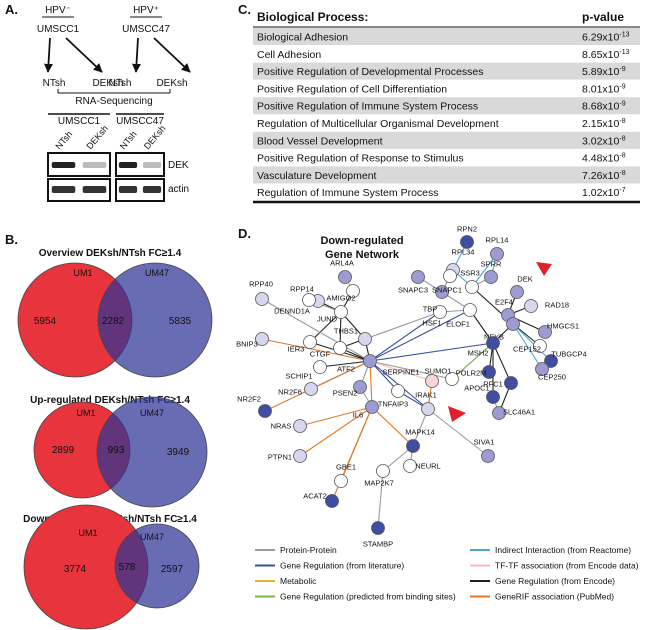  What do you see at coordinates (11, 9) in the screenshot?
I see `panel-label: A.` at bounding box center [11, 9].